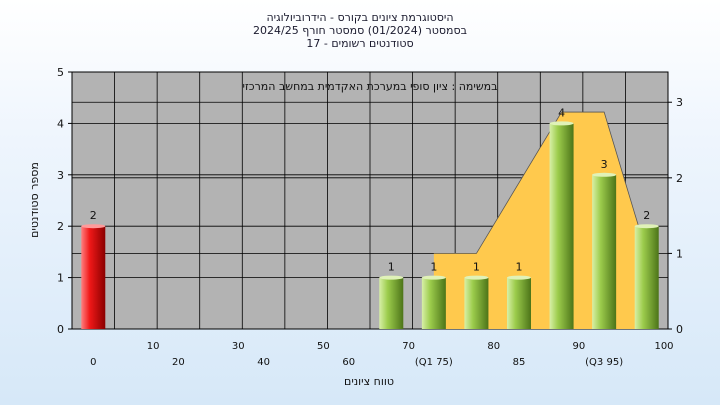 The height and width of the screenshot is (405, 720). What do you see at coordinates (519, 362) in the screenshot?
I see `x-tick-label: 85` at bounding box center [519, 362].